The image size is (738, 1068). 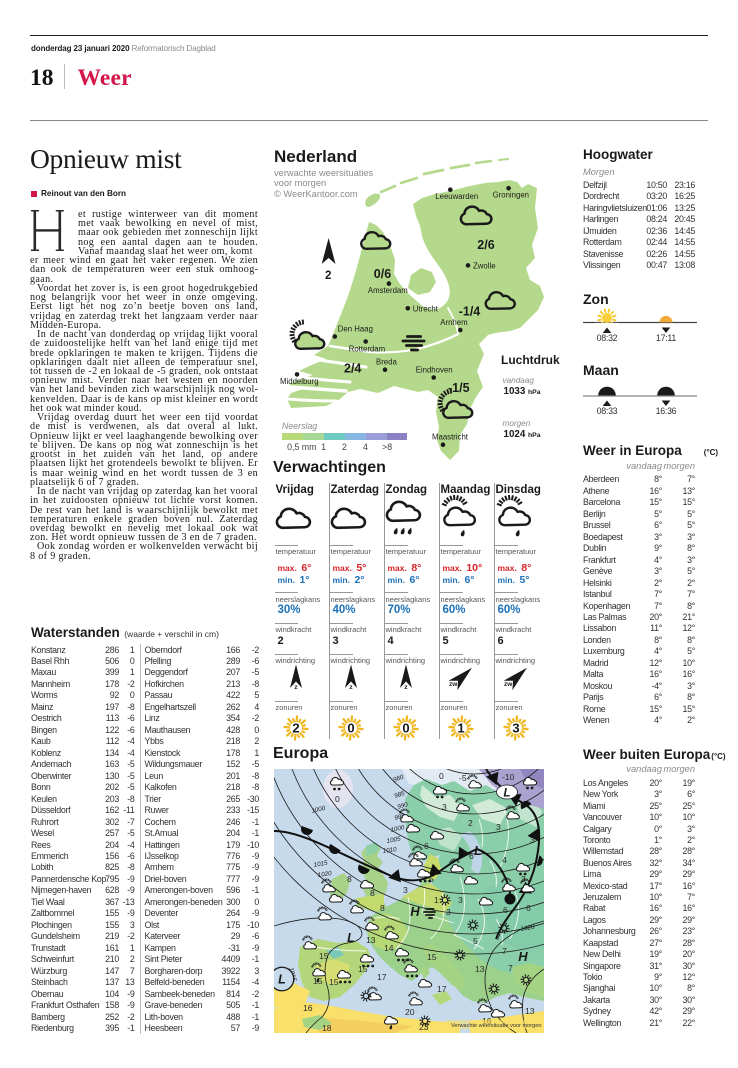 What do you see at coordinates (382, 274) in the screenshot?
I see `svg-text: 0/6` at bounding box center [382, 274].